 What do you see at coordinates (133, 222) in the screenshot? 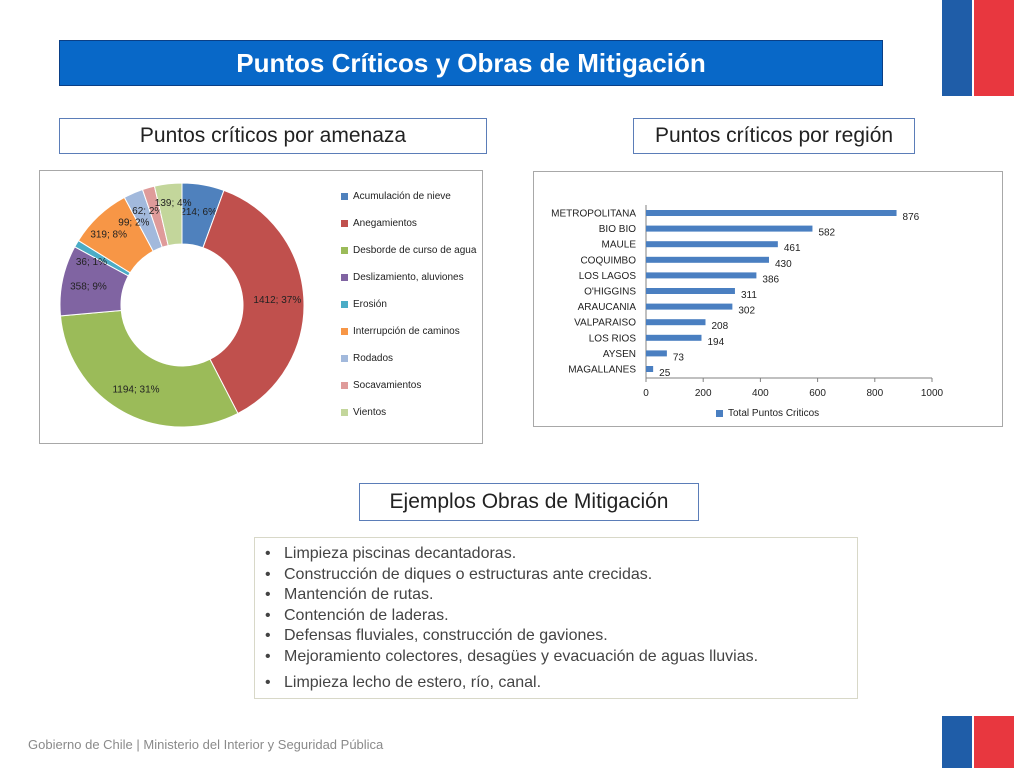
I see `donut-data-label: 99; 2%` at bounding box center [133, 222].